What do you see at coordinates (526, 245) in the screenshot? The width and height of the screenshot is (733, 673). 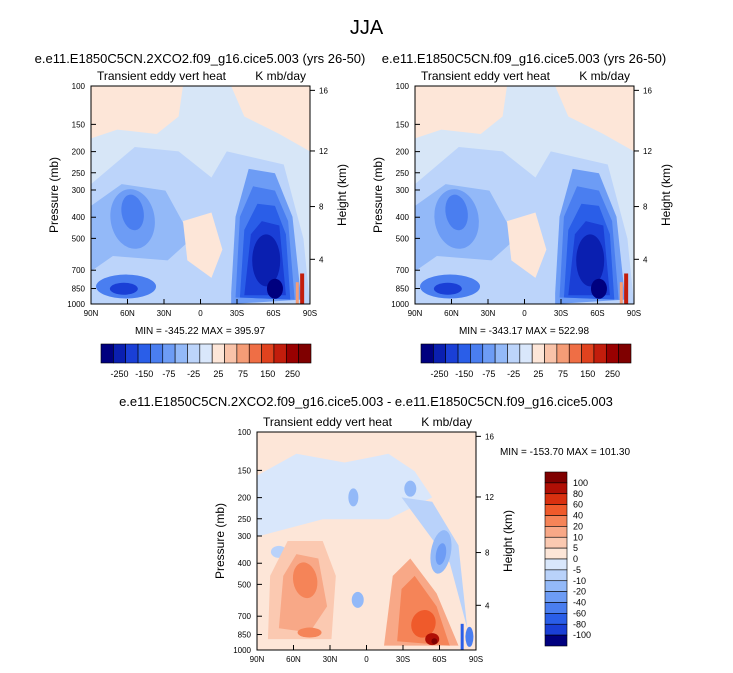 I see `warm-pocket` at bounding box center [526, 245].